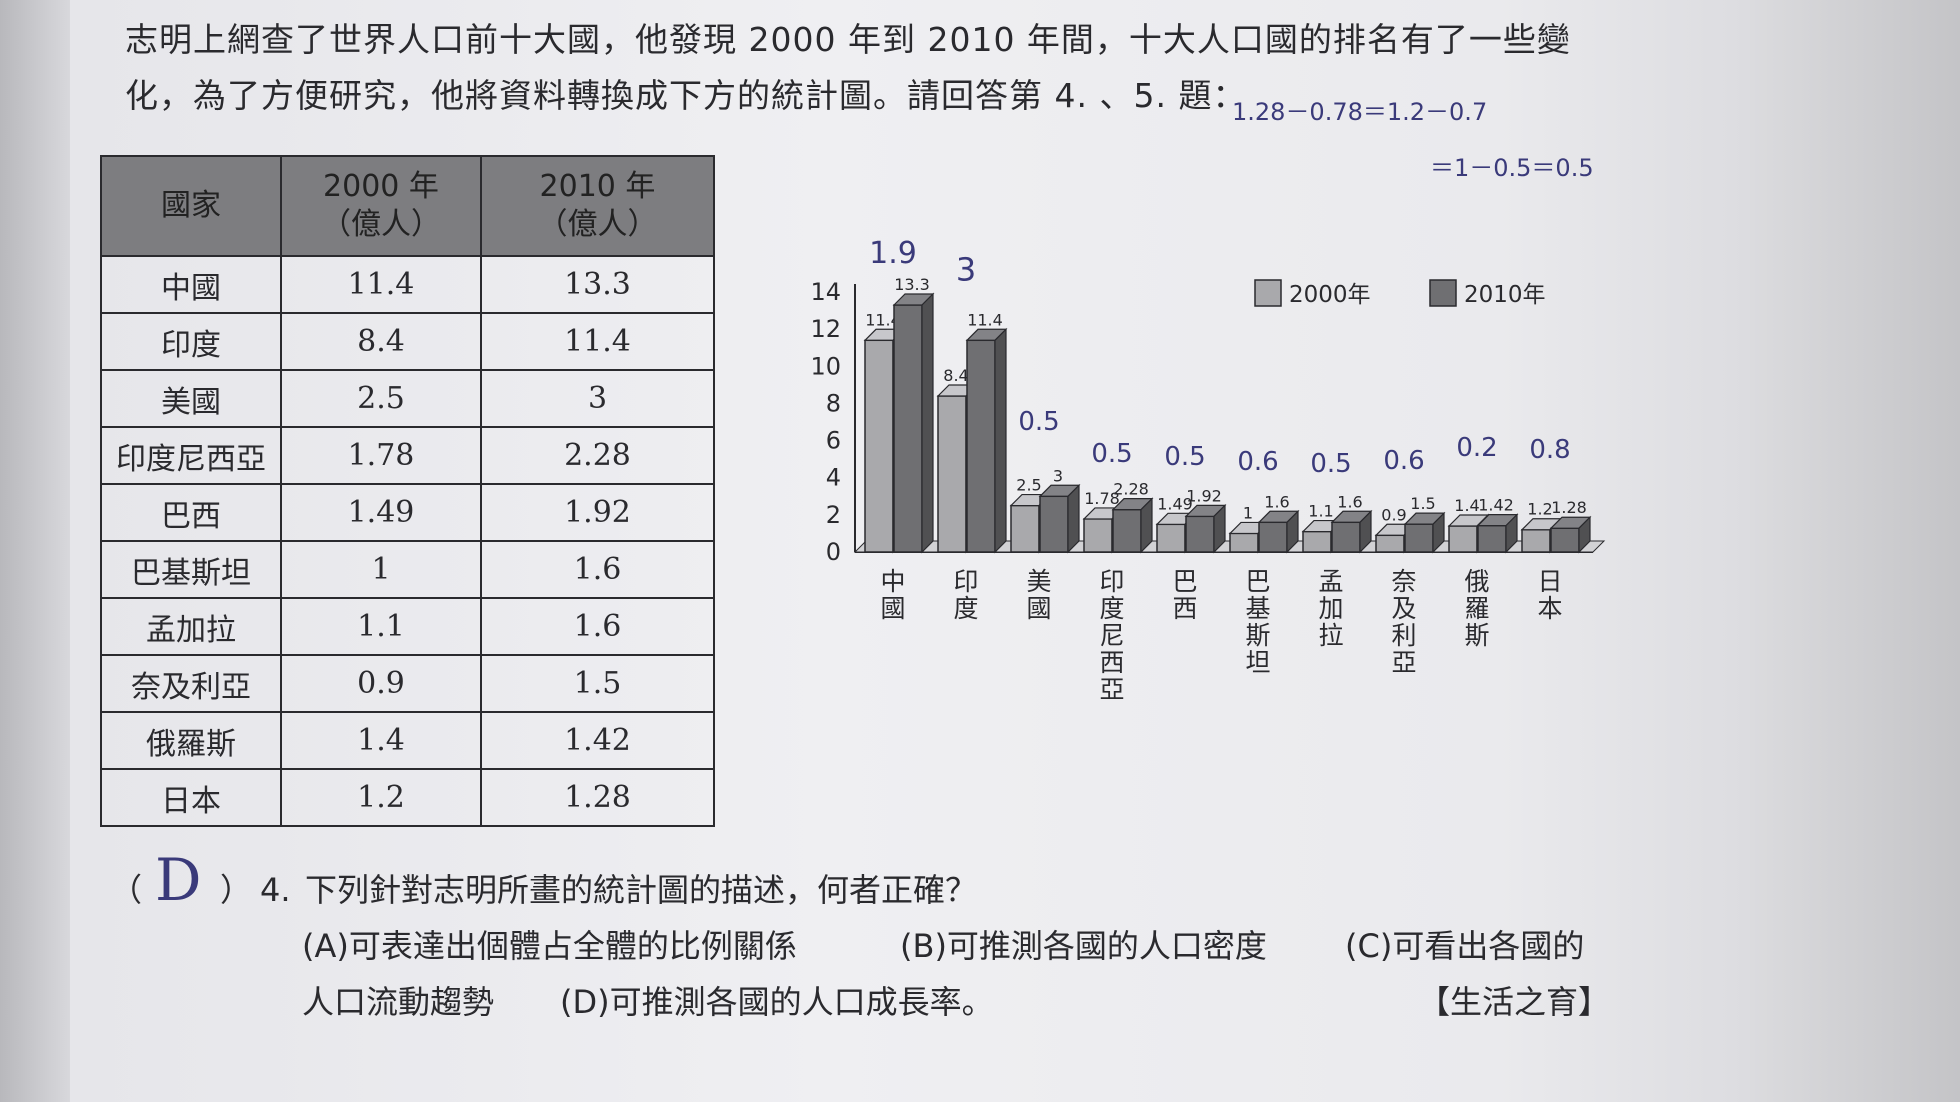  I want to click on bar-data-label: 11.4, so click(985, 319).